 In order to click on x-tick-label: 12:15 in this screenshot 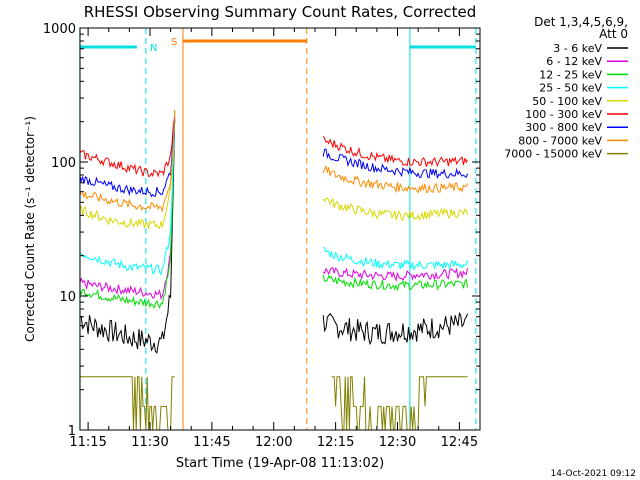, I will do `click(335, 442)`.